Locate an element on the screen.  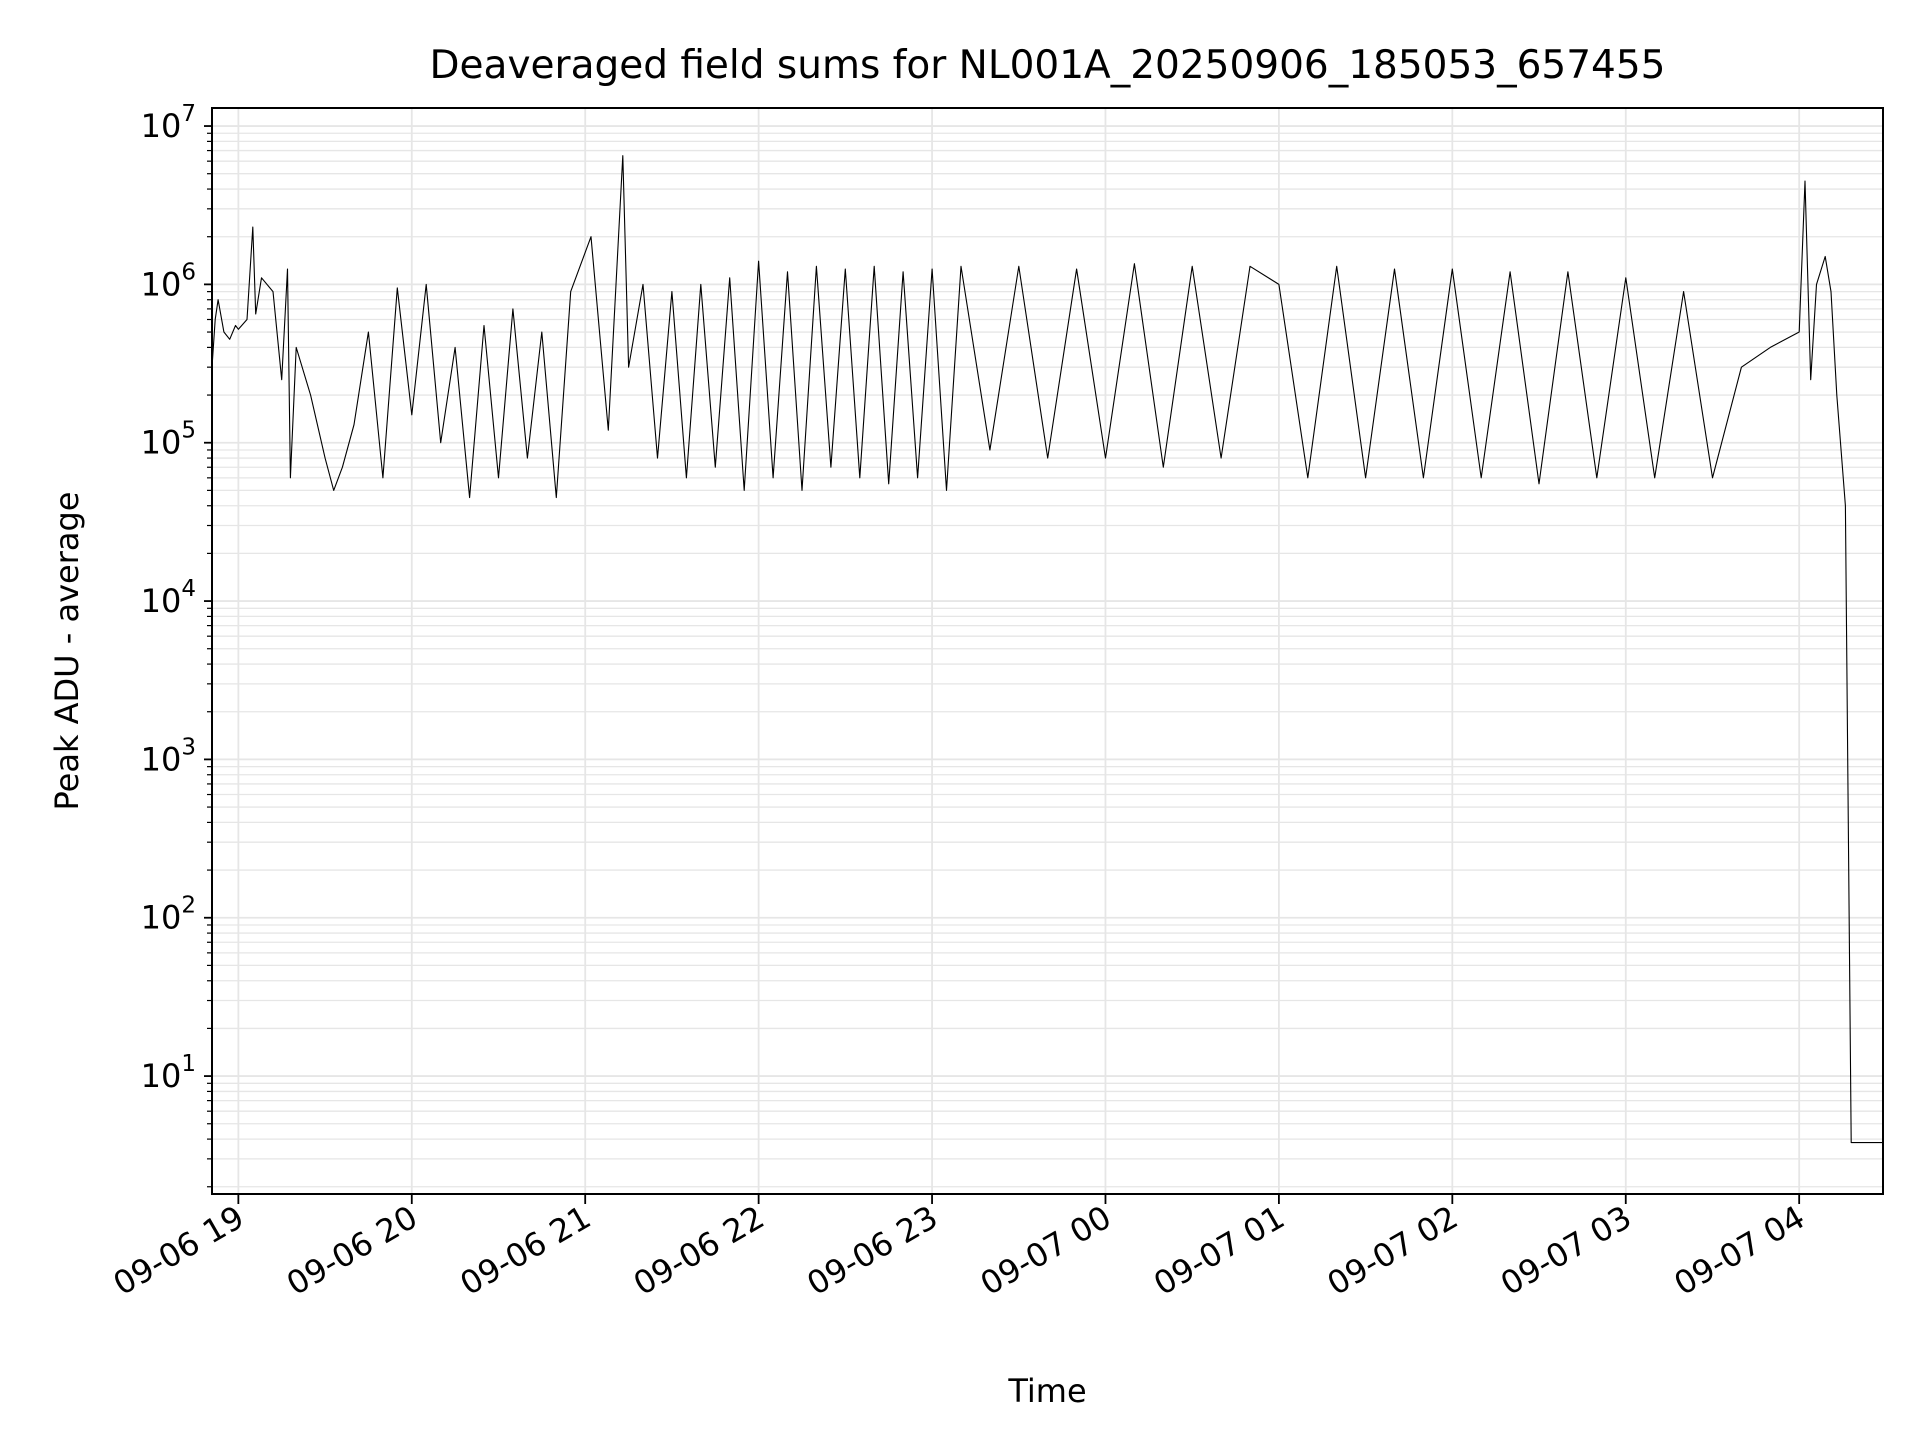
x-axis-label: Time is located at coordinates (1046, 1391).